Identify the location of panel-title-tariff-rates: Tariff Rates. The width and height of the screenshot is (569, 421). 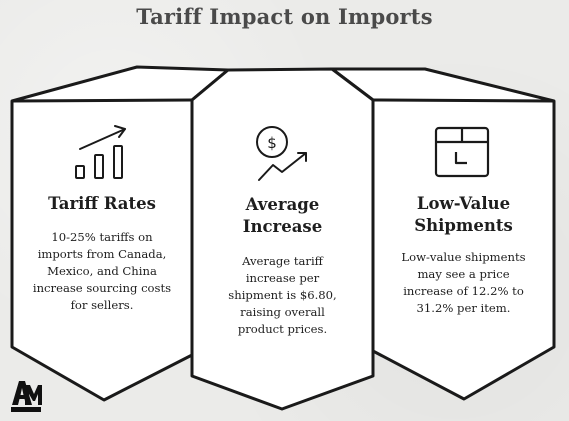
(102, 203).